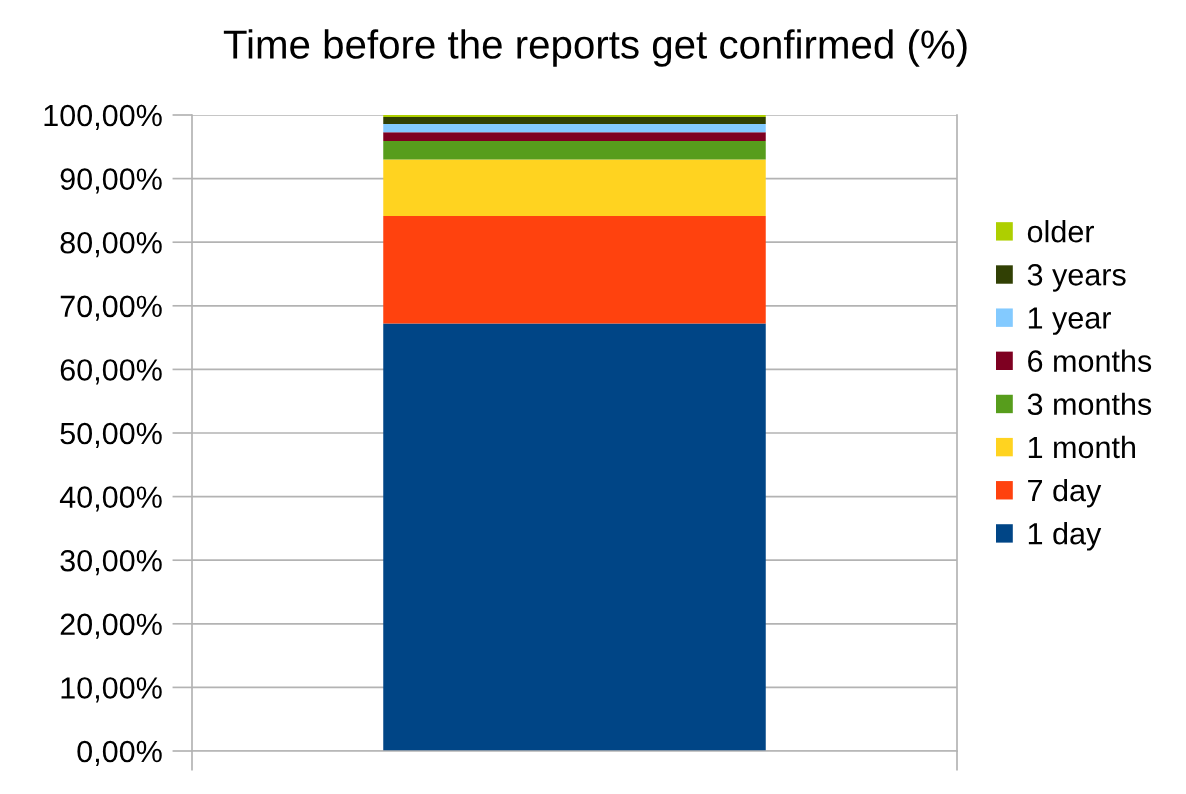  Describe the element at coordinates (1060, 231) in the screenshot. I see `legend-label: older` at that location.